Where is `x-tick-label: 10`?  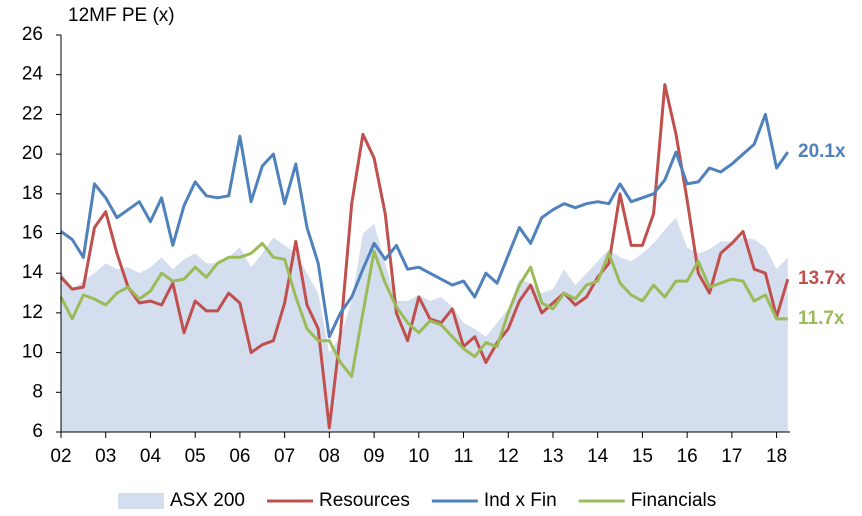
x-tick-label: 10 is located at coordinates (418, 456).